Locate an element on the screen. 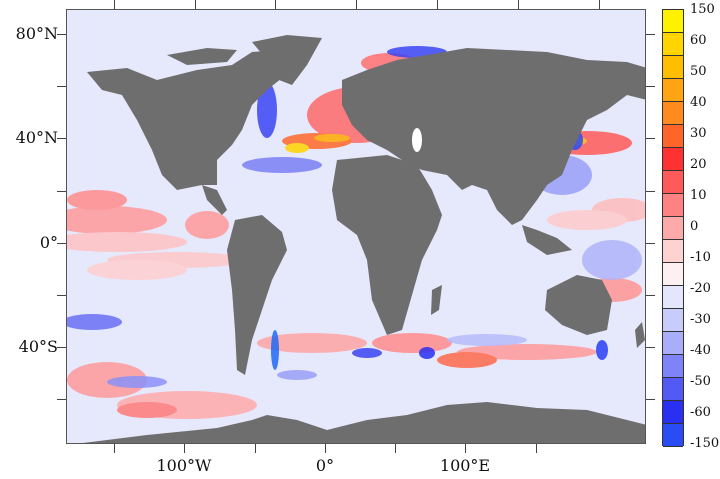 The width and height of the screenshot is (720, 479). colorbar-label: 20 is located at coordinates (698, 164).